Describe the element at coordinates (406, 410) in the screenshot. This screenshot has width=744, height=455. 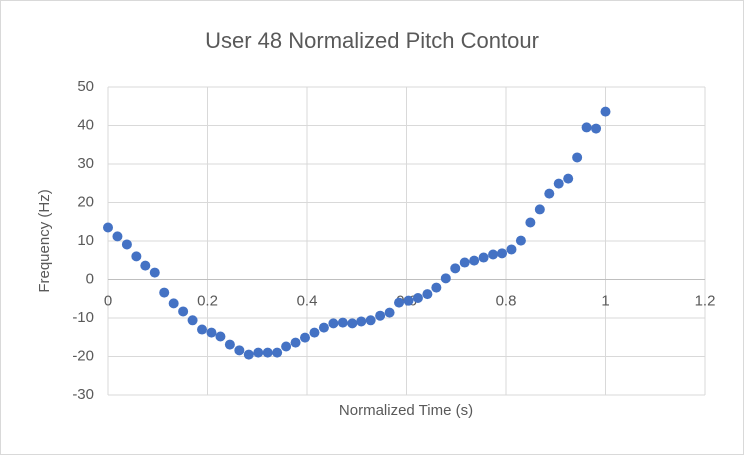
I see `x-axis-title: Normalized Time (s)` at that location.